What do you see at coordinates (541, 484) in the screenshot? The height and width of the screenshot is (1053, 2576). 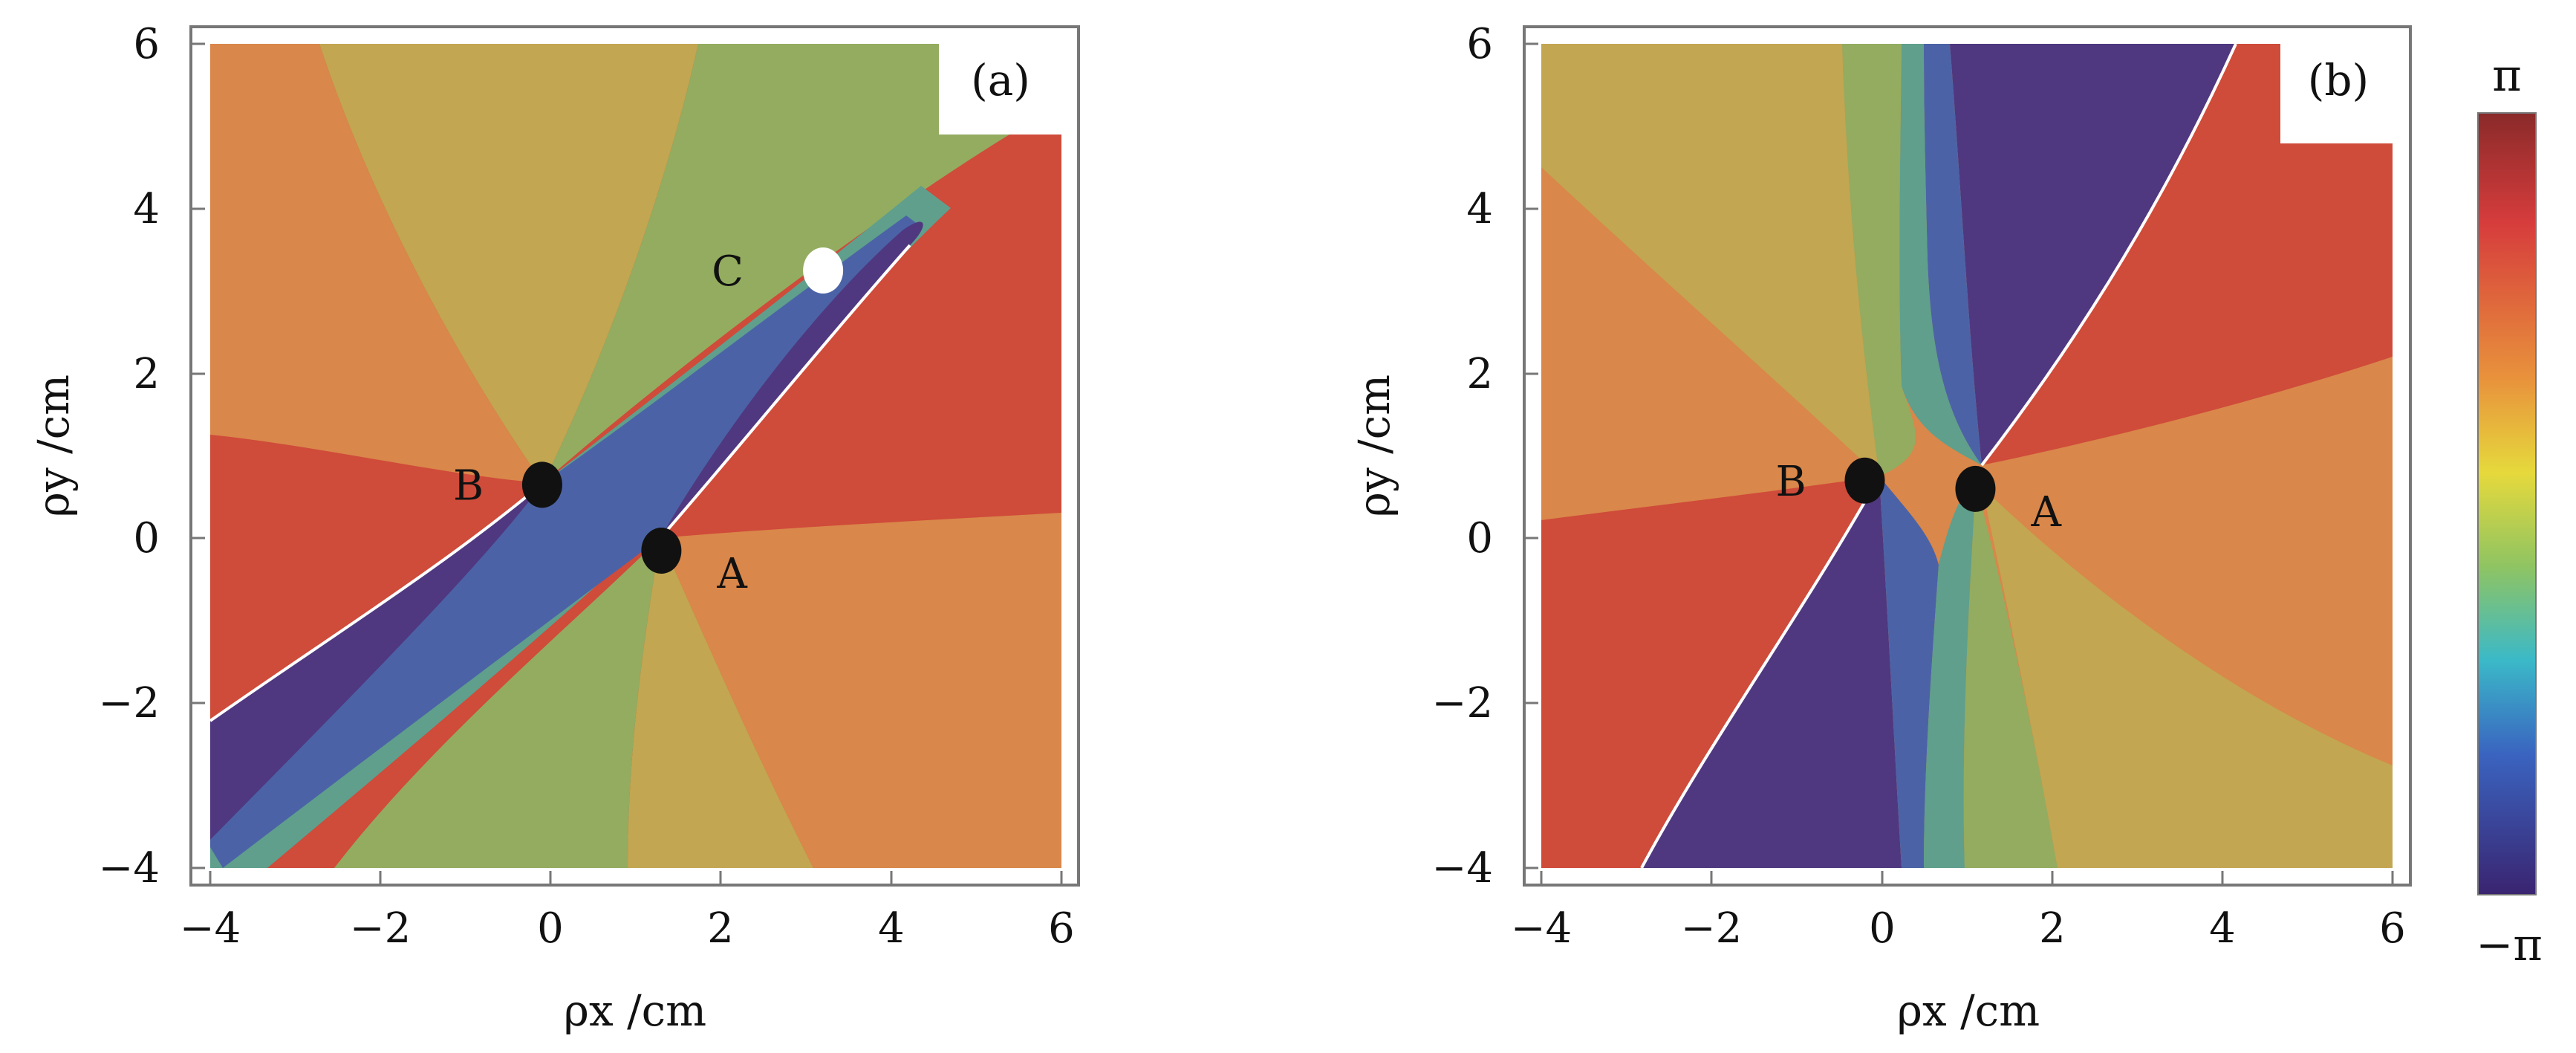 I see `singular-point-b-a` at bounding box center [541, 484].